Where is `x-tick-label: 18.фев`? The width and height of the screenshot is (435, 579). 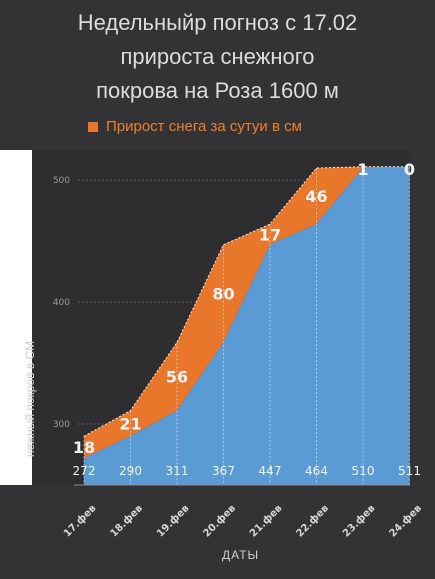
x-tick-label: 18.фев is located at coordinates (126, 520).